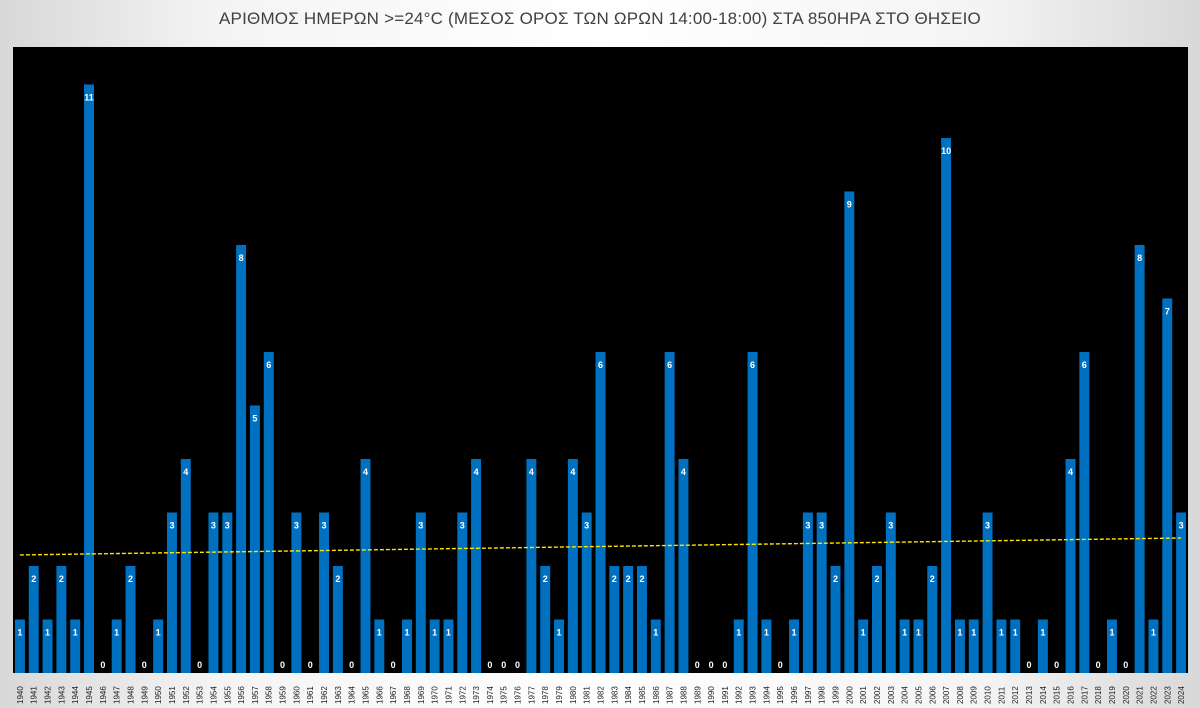 The height and width of the screenshot is (708, 1200). Describe the element at coordinates (1181, 695) in the screenshot. I see `tick-label-2024: 2024` at that location.